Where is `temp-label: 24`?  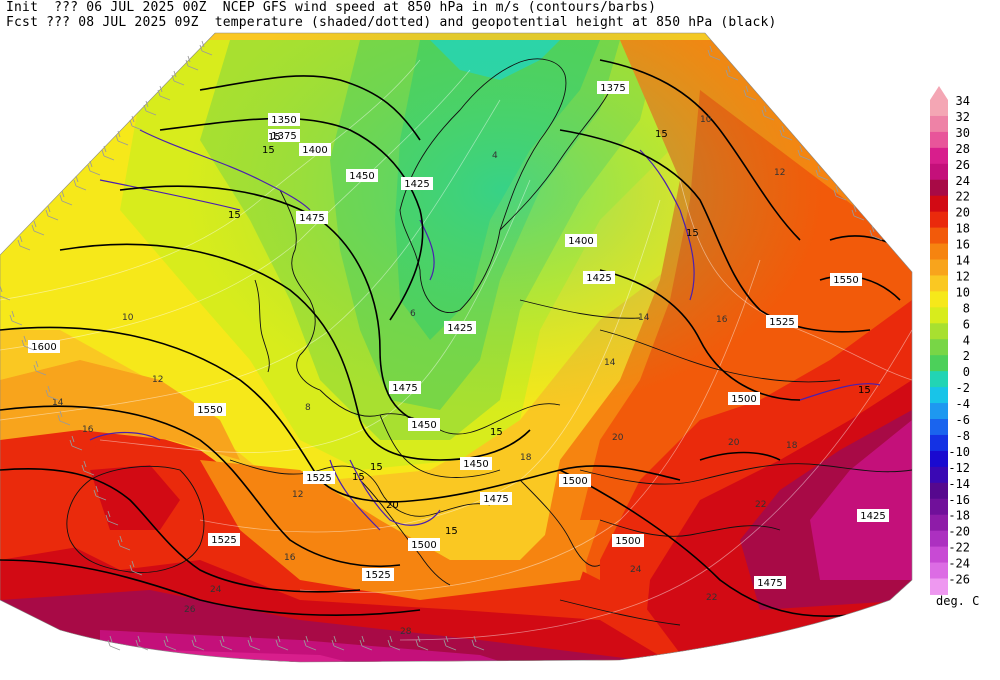 temp-label: 24 is located at coordinates (636, 570).